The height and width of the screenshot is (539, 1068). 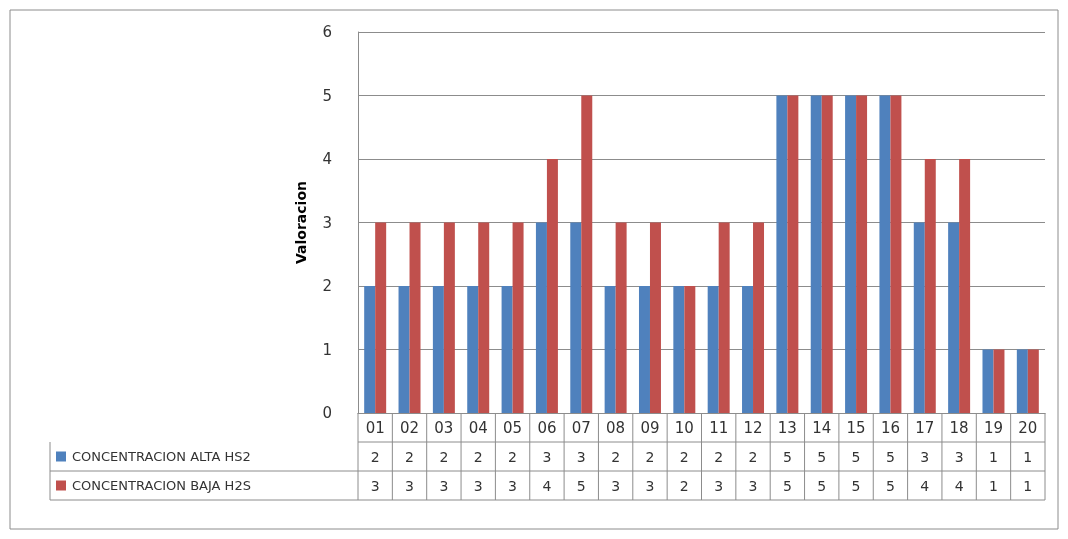 I want to click on y-tick-label: 0, so click(x=327, y=413).